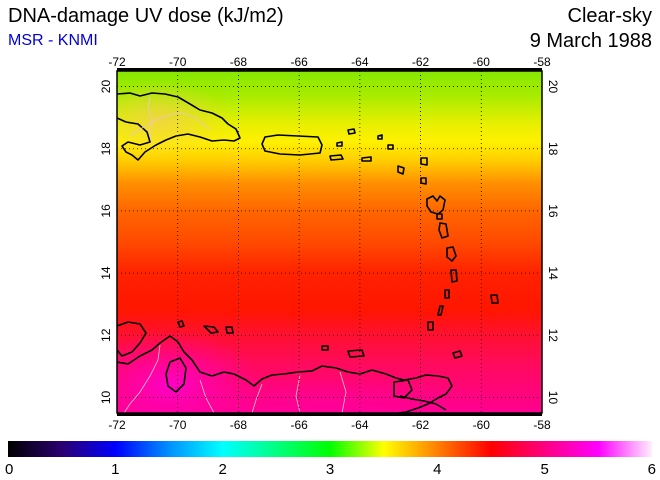 The width and height of the screenshot is (660, 480). I want to click on lon-tick-label-bottom: -66, so click(299, 425).